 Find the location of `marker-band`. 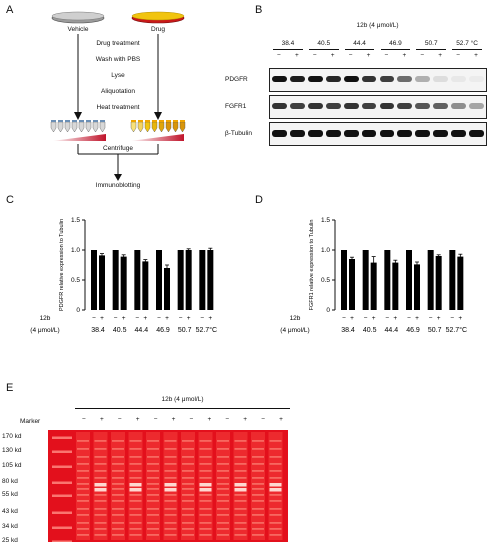

marker-band is located at coordinates (62, 495).